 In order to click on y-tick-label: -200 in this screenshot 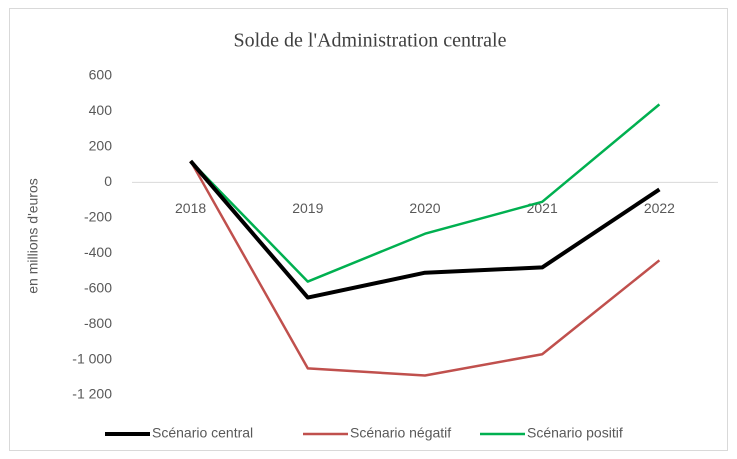, I will do `click(98, 216)`.